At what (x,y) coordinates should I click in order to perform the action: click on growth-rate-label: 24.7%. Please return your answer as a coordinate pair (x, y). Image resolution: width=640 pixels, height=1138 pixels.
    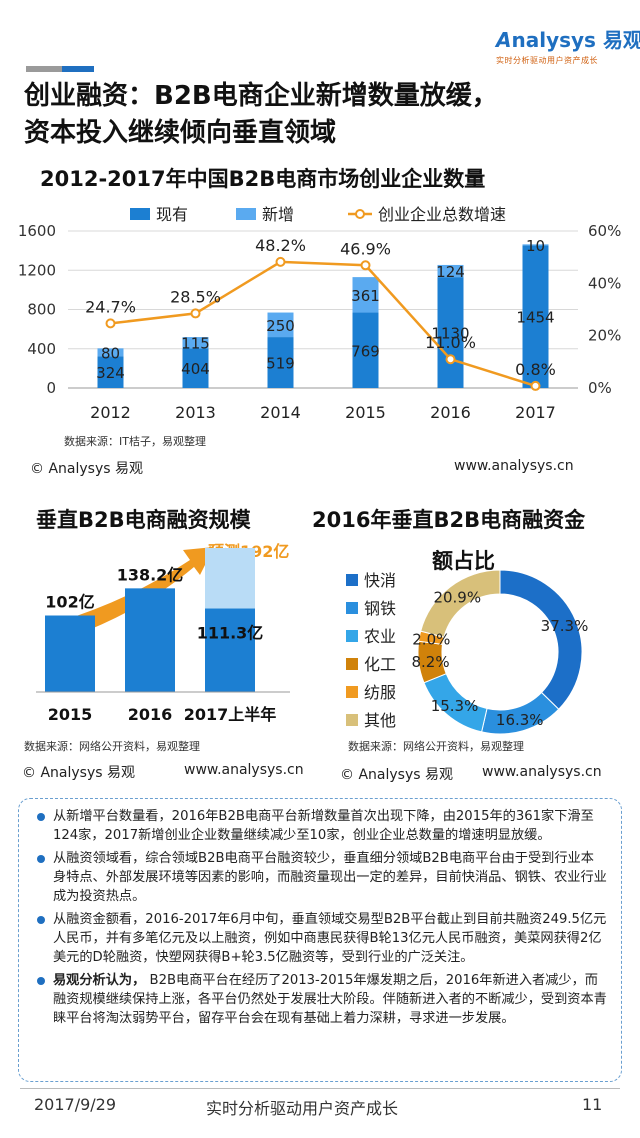
    Looking at the image, I should click on (110, 306).